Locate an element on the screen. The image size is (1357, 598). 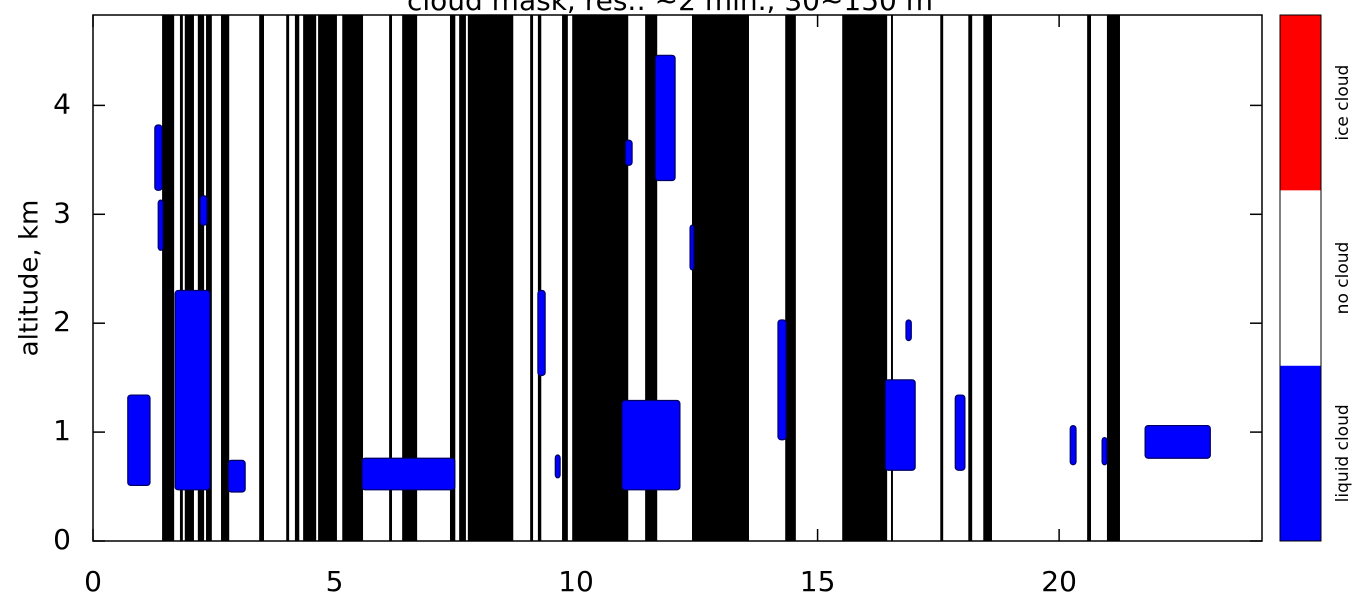
y-tick-label: 2 is located at coordinates (62, 321).